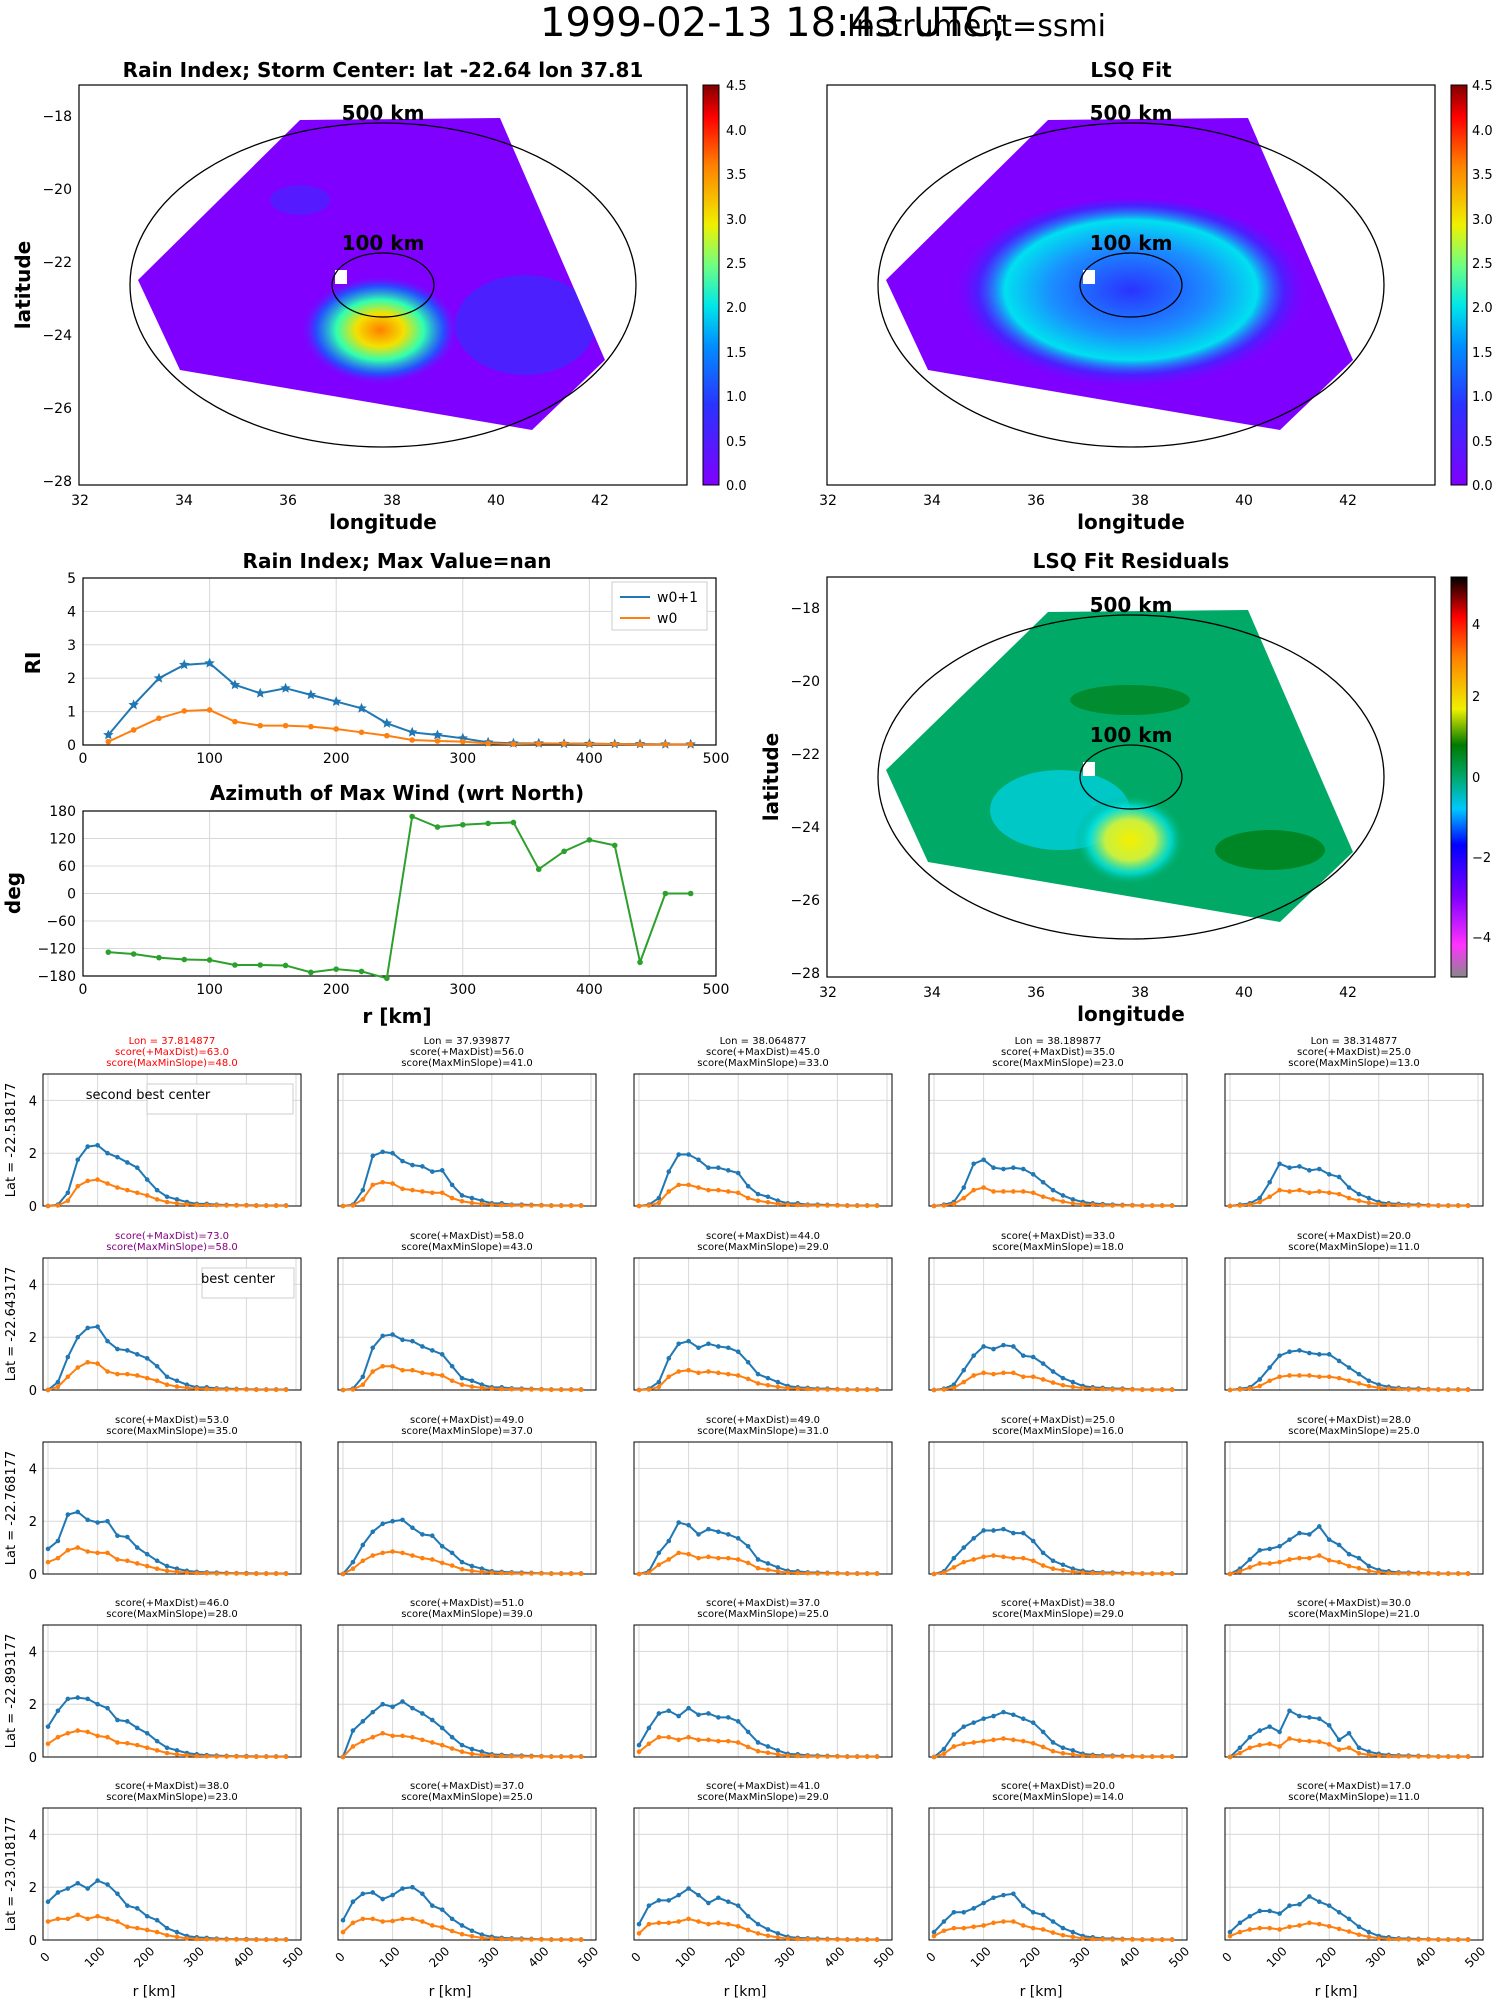 The height and width of the screenshot is (2000, 1500). What do you see at coordinates (1354, 1052) in the screenshot?
I see `panel-title: score(+MaxDist)=25.0` at bounding box center [1354, 1052].